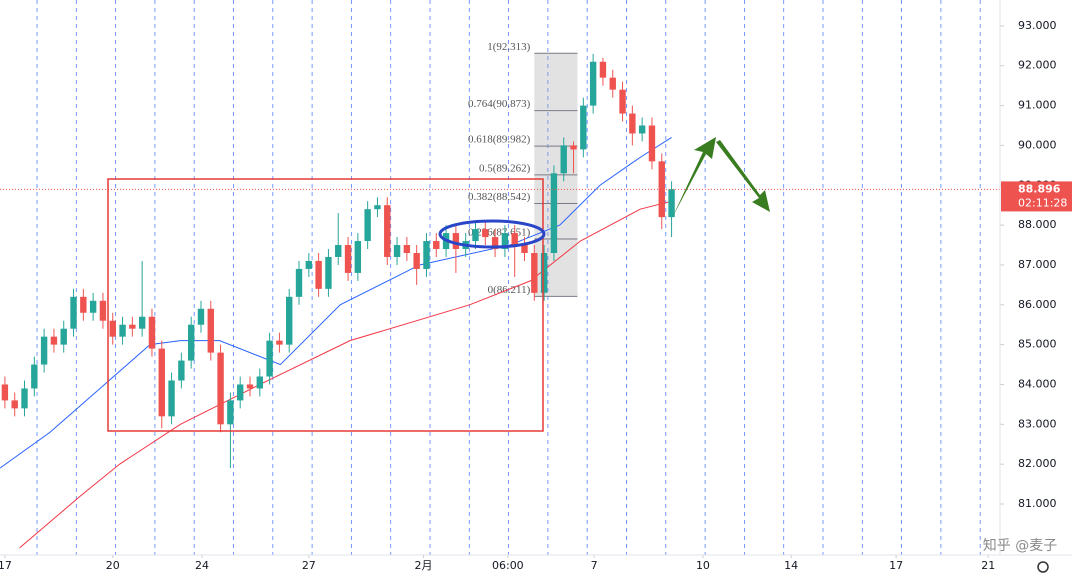  What do you see at coordinates (1037, 144) in the screenshot?
I see `y-tick-label: 90.000` at bounding box center [1037, 144].